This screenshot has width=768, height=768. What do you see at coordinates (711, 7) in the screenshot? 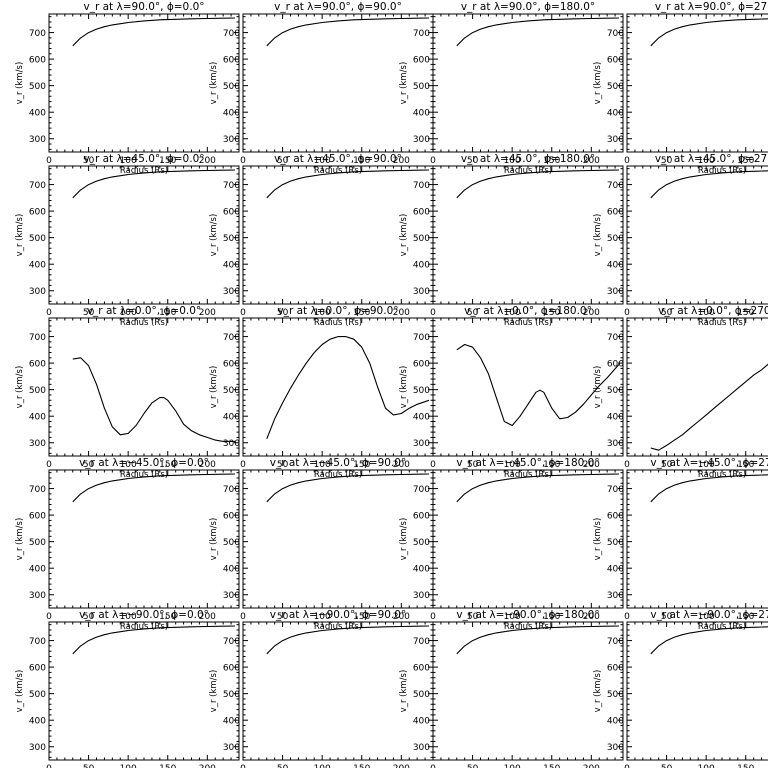
I see `subplot-title: v_r at λ=90.0°, ϕ=270.0°` at bounding box center [711, 7].